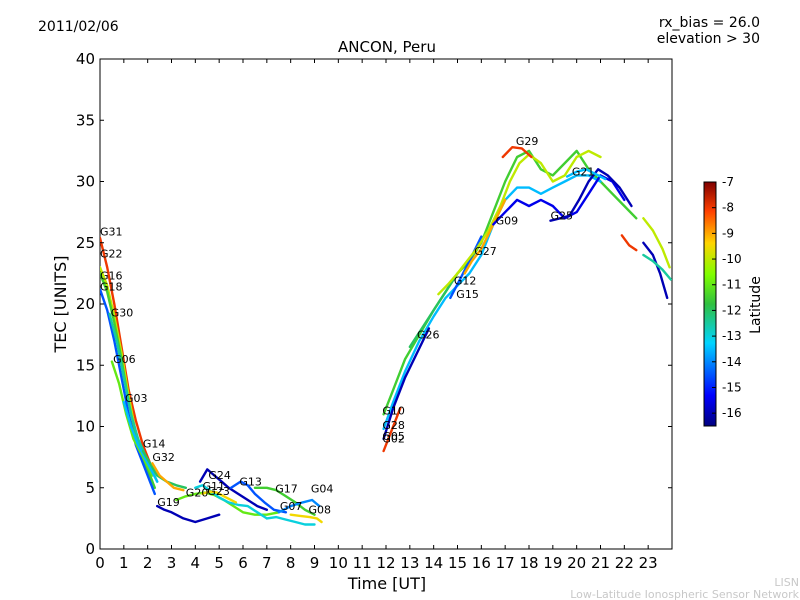 The height and width of the screenshot is (600, 800). I want to click on series-line-g02, so click(406, 383).